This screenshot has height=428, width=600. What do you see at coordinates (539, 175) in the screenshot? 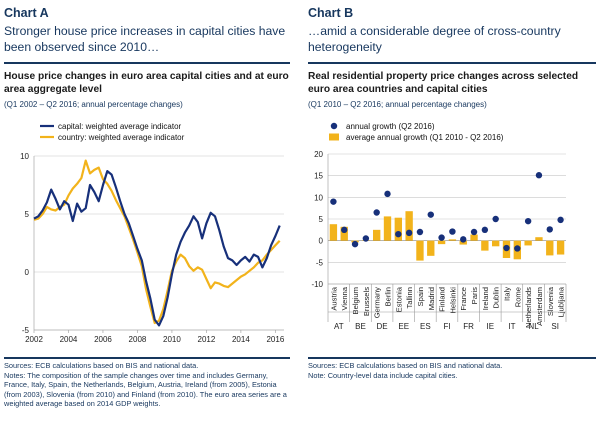
I see `dot-amsterdam` at bounding box center [539, 175].